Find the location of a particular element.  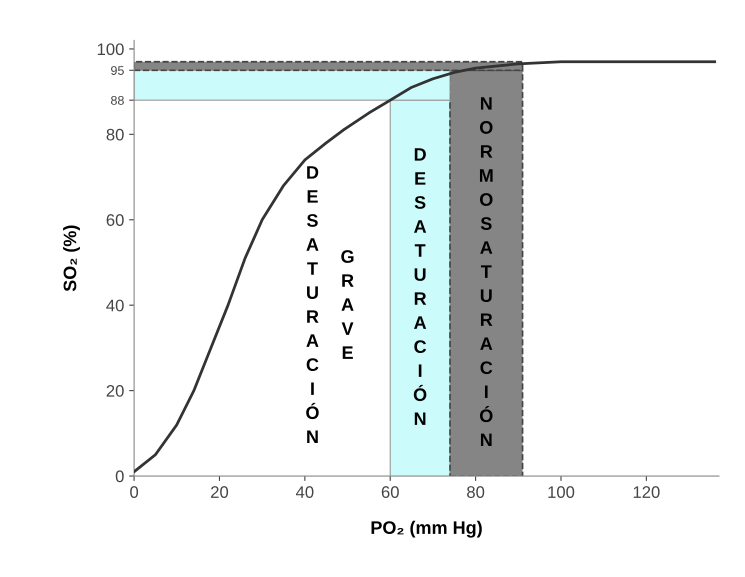

y-tick-label: 100 is located at coordinates (111, 49).